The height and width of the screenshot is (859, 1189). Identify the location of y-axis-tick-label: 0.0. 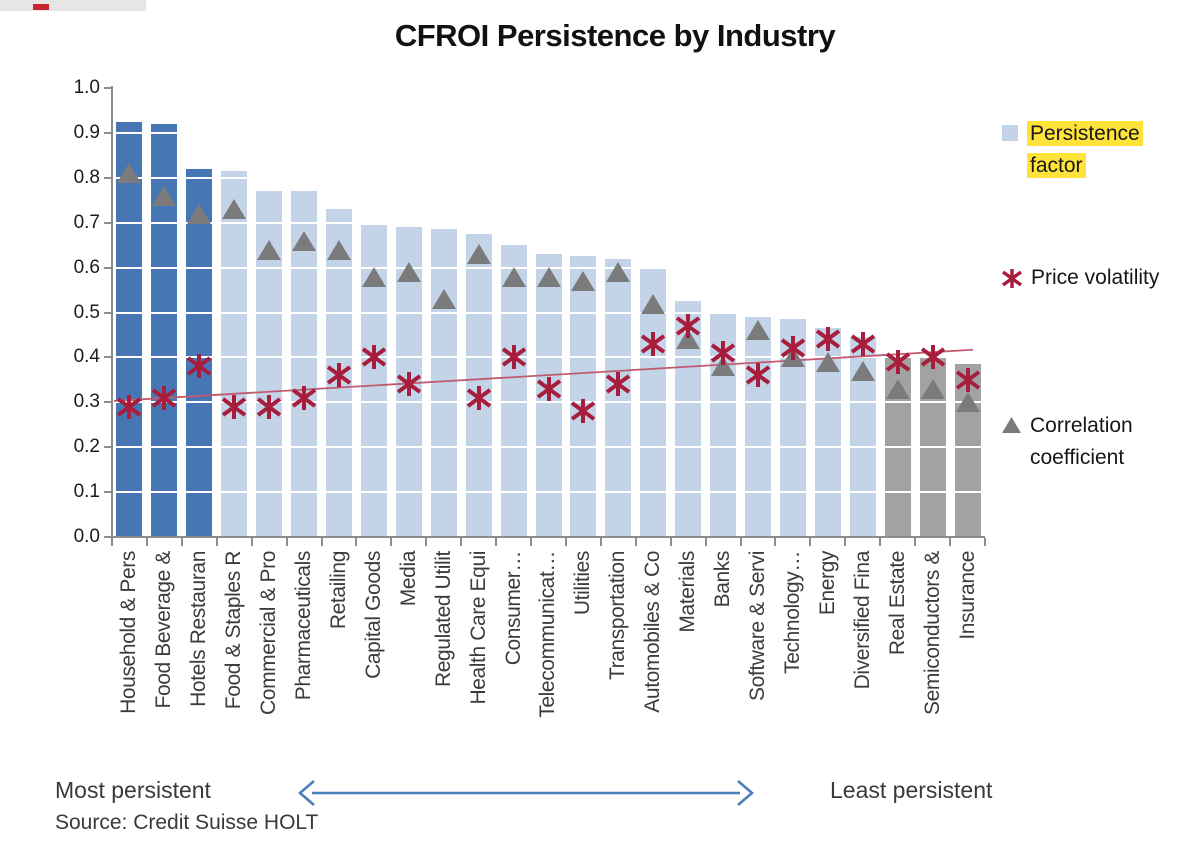
(86, 536).